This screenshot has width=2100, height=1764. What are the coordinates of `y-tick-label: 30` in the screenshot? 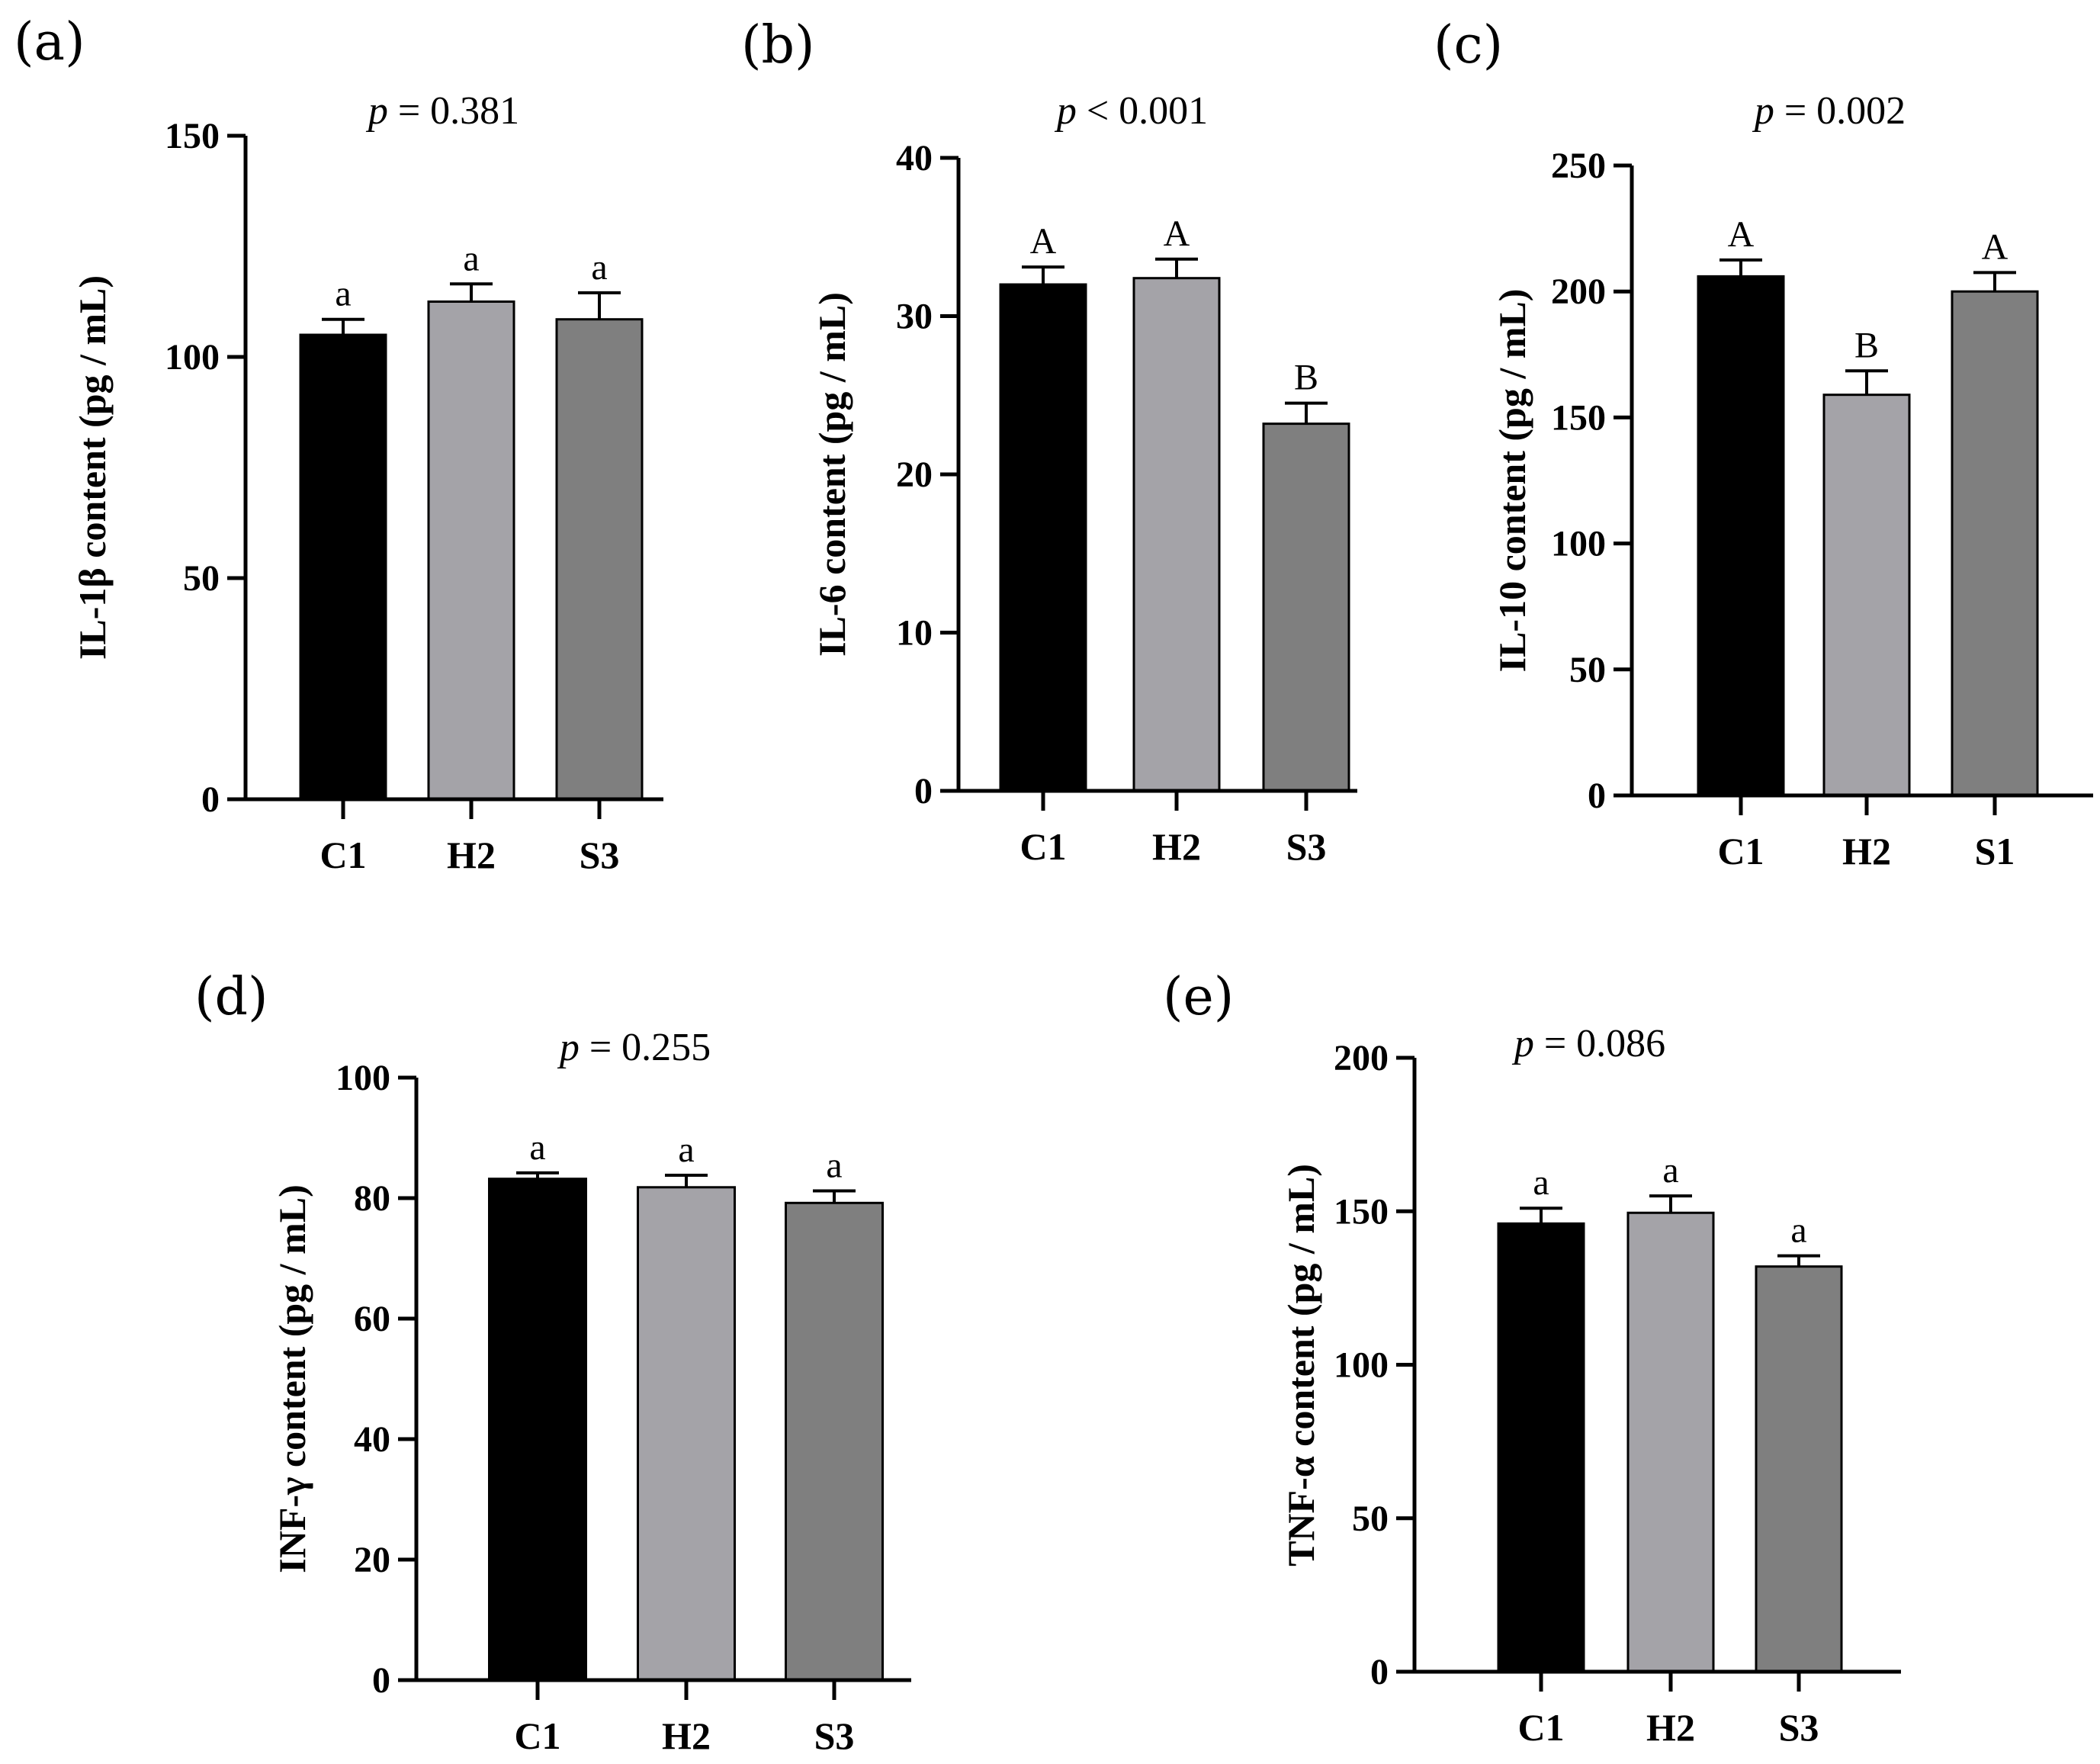 It's located at (914, 317).